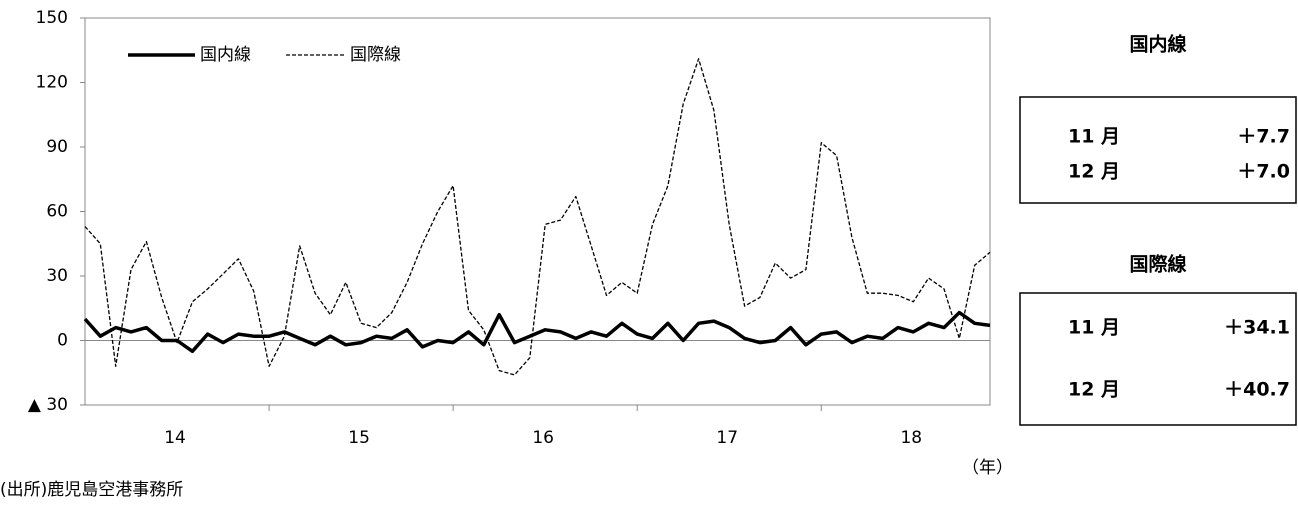 This screenshot has width=1298, height=510. I want to click on series-line, so click(537, 332).